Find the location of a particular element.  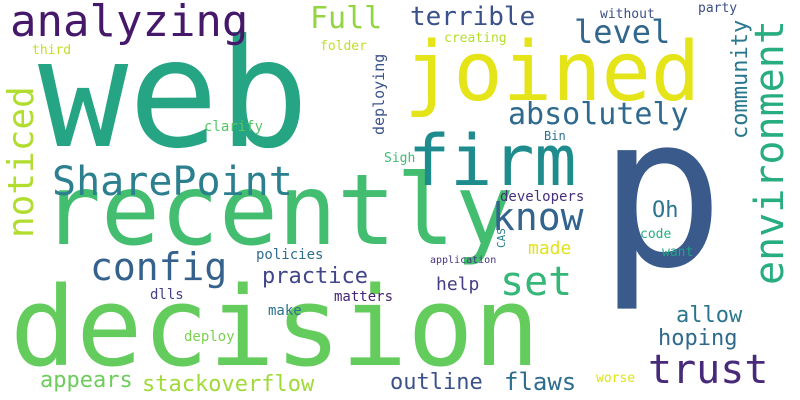

word-application: application is located at coordinates (463, 260).